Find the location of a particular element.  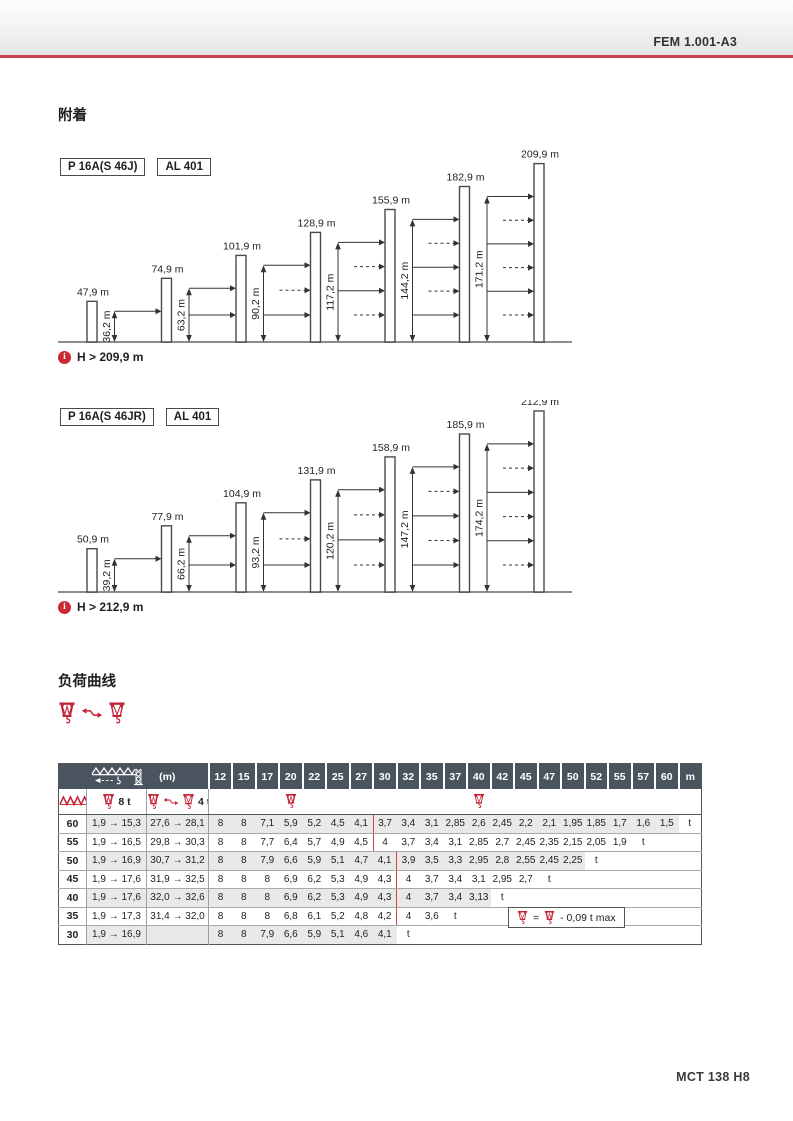

load-value-cell: 2,7 is located at coordinates (526, 879).